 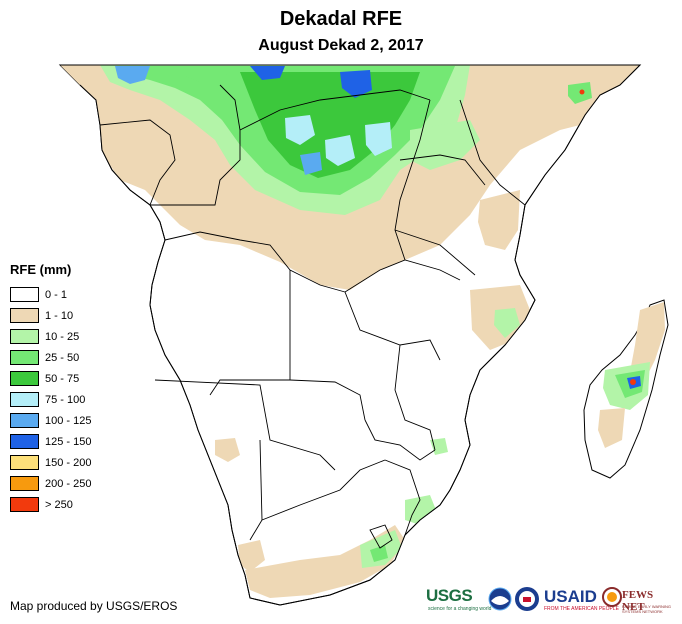 I want to click on map-subtitle: August Dekad 2, 2017, so click(x=341, y=45).